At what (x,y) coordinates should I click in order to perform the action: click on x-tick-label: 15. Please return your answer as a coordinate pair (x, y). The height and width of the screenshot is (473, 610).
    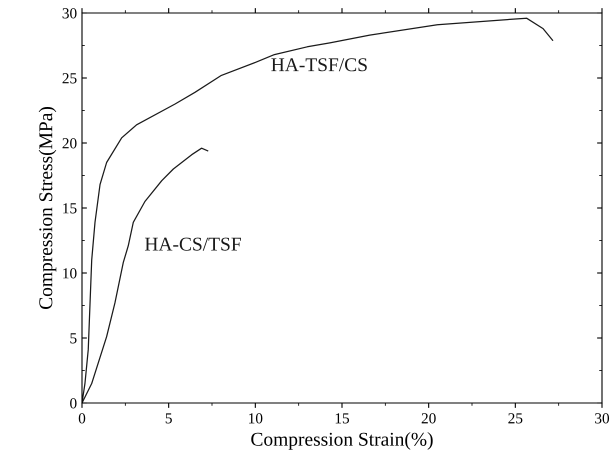
    Looking at the image, I should click on (343, 418).